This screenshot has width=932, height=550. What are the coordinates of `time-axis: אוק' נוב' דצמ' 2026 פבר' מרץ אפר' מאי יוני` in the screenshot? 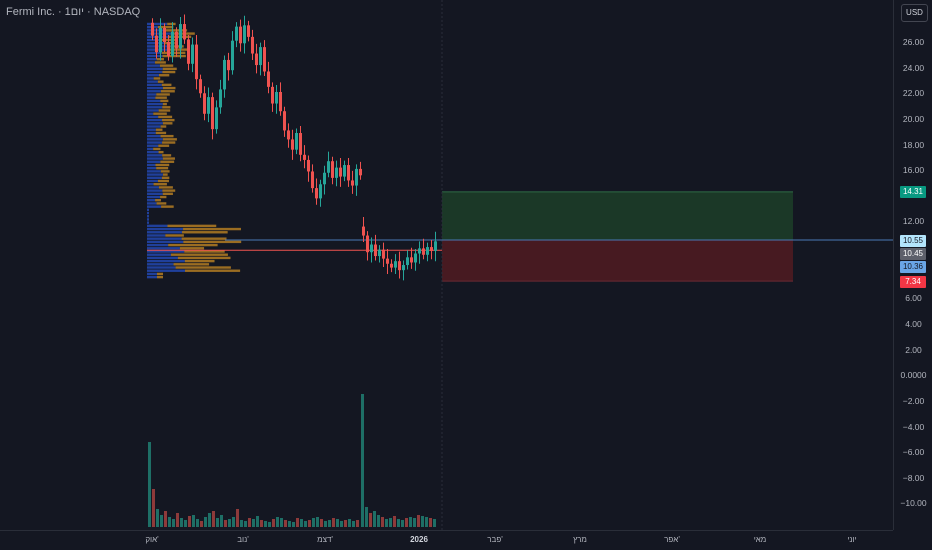 It's located at (446, 540).